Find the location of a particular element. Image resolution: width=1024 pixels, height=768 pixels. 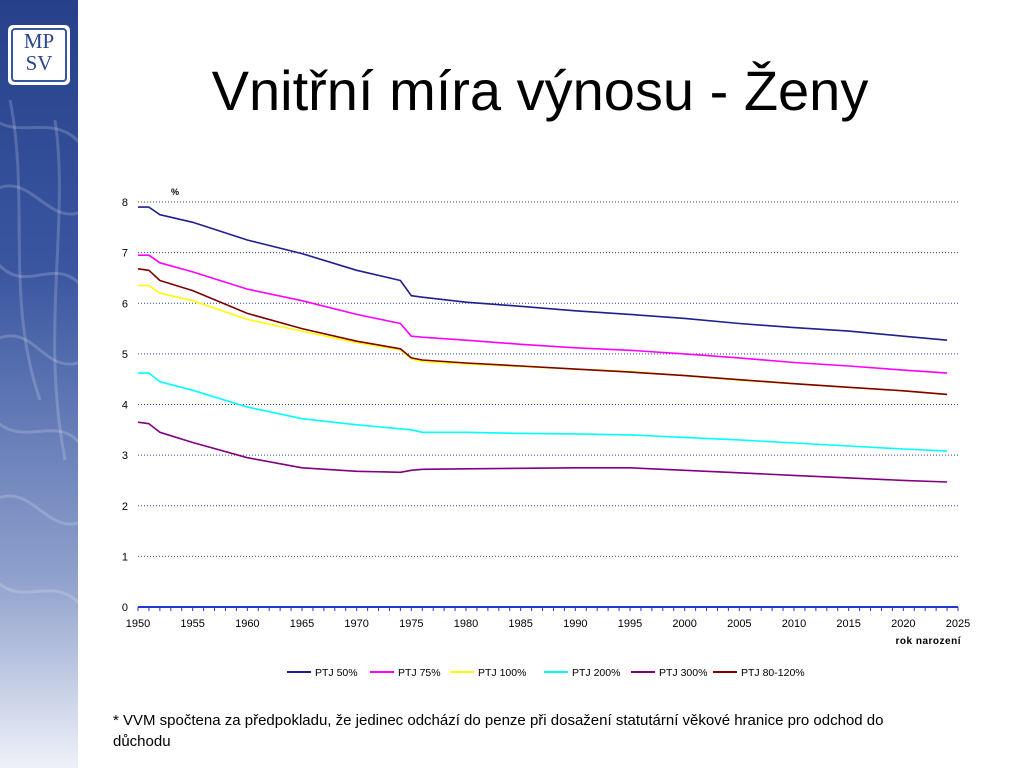

y-tick-label: 5 is located at coordinates (125, 355).